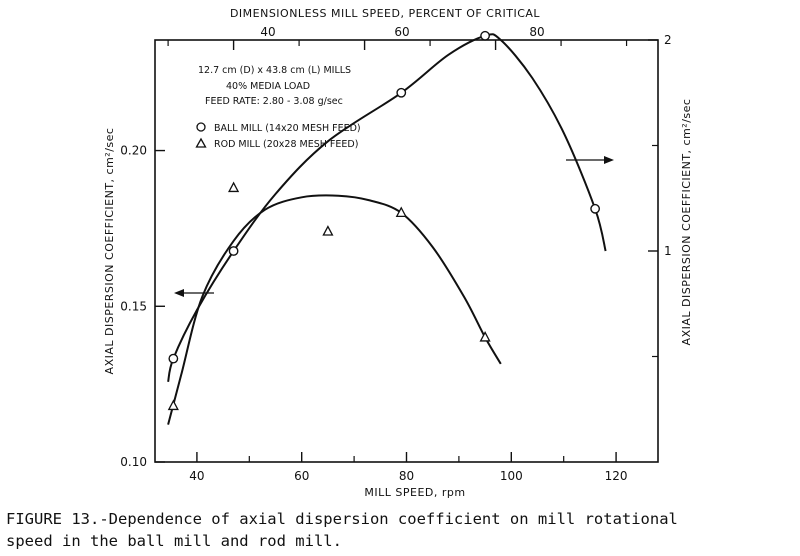 This screenshot has width=800, height=556. Describe the element at coordinates (686, 222) in the screenshot. I see `y-axis-title-right: AXIAL DISPERSION COEFFICIENT, cm²/sec` at that location.